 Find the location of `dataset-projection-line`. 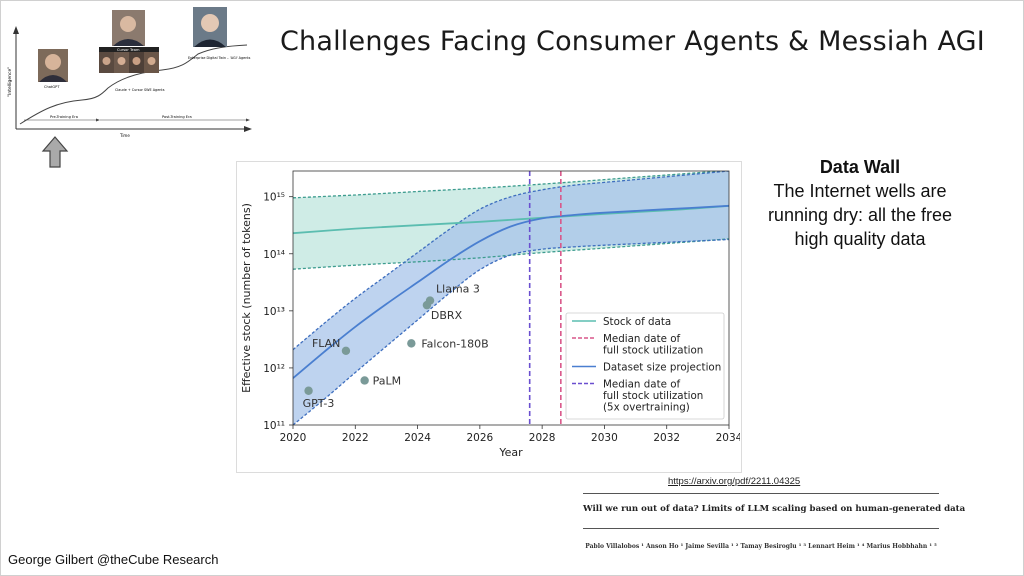

dataset-projection-line is located at coordinates (511, 291).